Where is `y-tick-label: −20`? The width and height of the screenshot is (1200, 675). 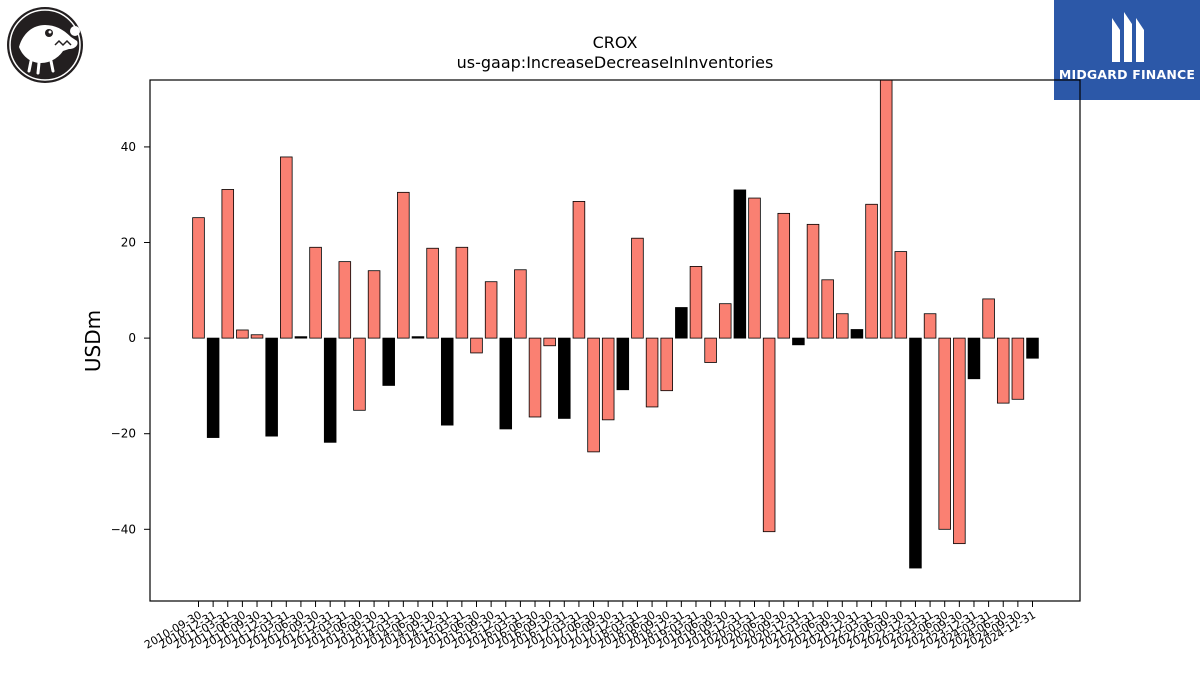
y-tick-label: −20 is located at coordinates (123, 434).